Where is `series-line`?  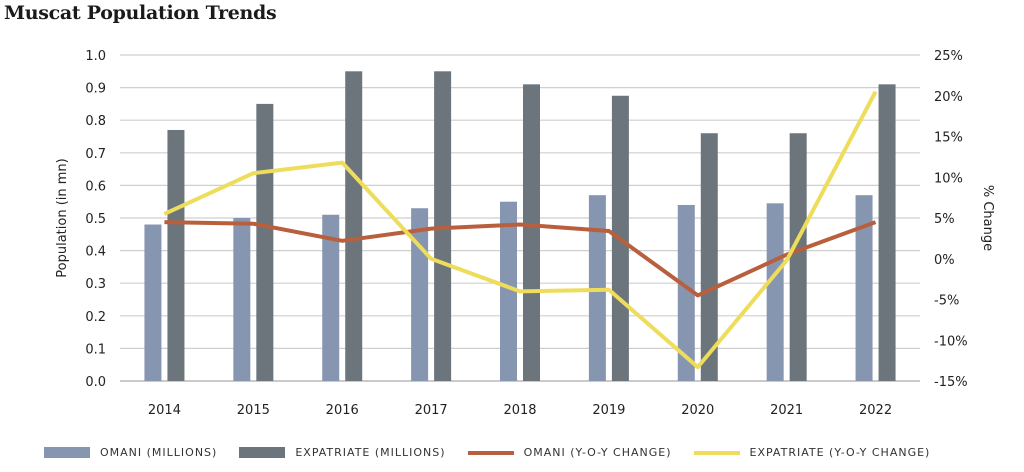
series-line is located at coordinates (520, 259).